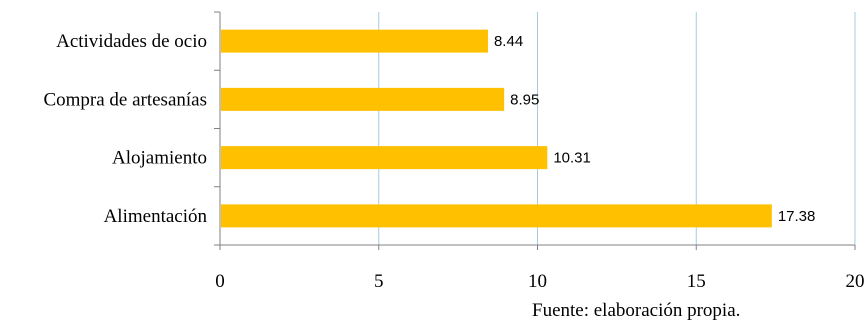 The image size is (866, 333). I want to click on source-note: Fuente: elaboración propia., so click(636, 310).